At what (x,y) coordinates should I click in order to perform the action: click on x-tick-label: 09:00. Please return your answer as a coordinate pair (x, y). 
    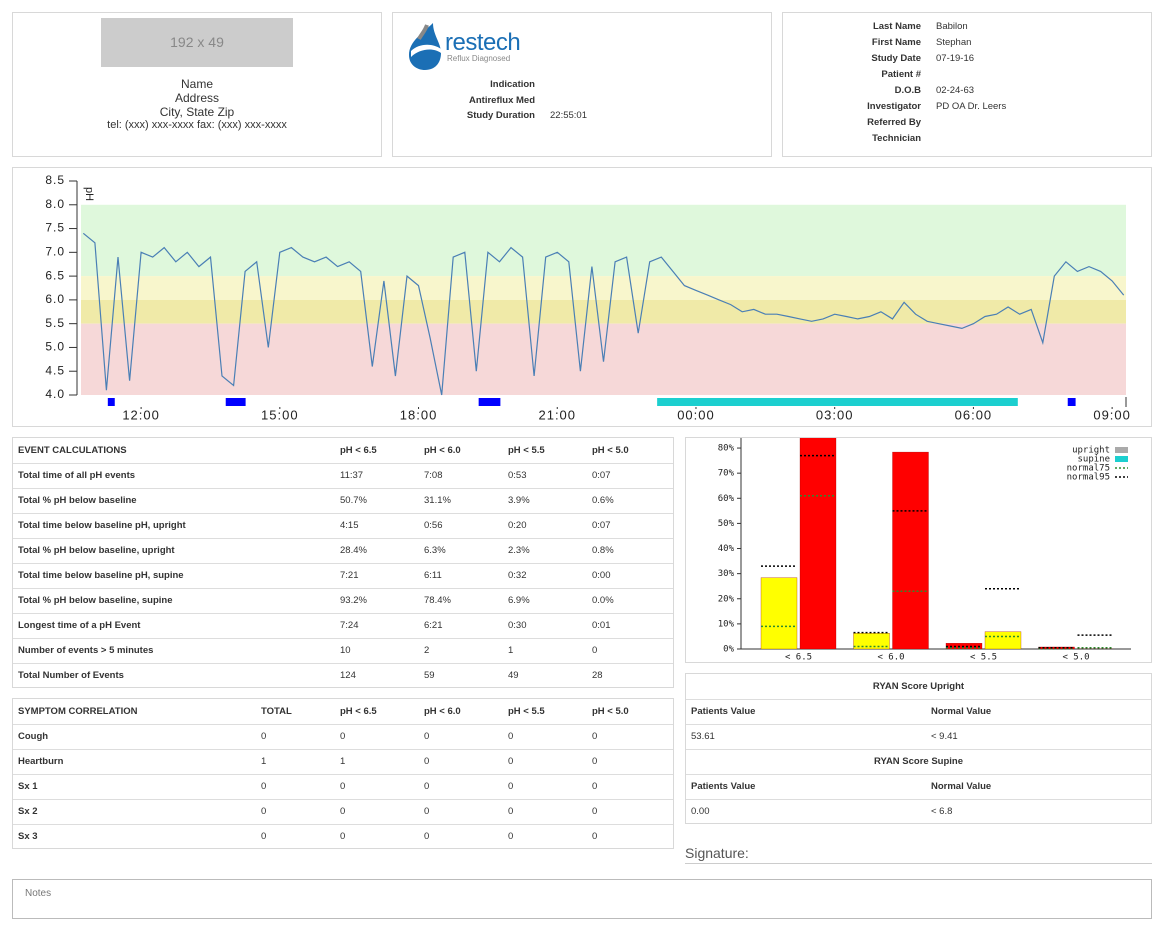
    Looking at the image, I should click on (1112, 414).